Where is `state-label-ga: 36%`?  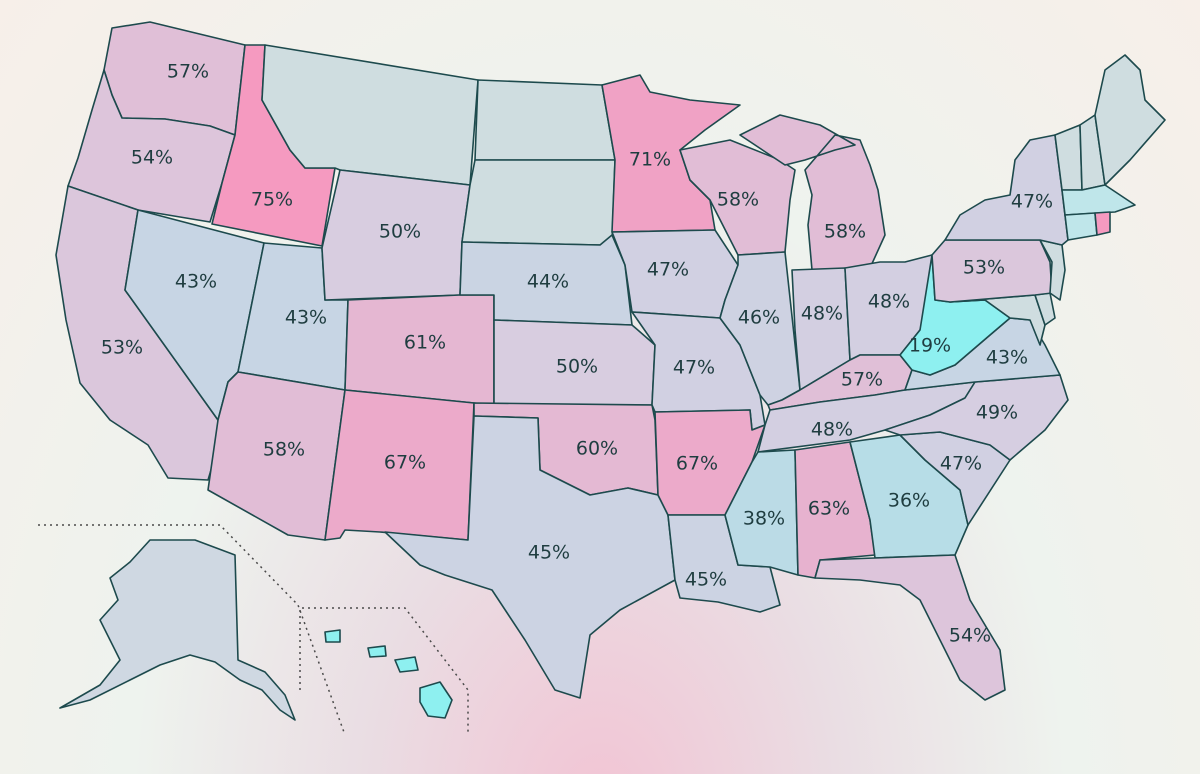 state-label-ga: 36% is located at coordinates (909, 501).